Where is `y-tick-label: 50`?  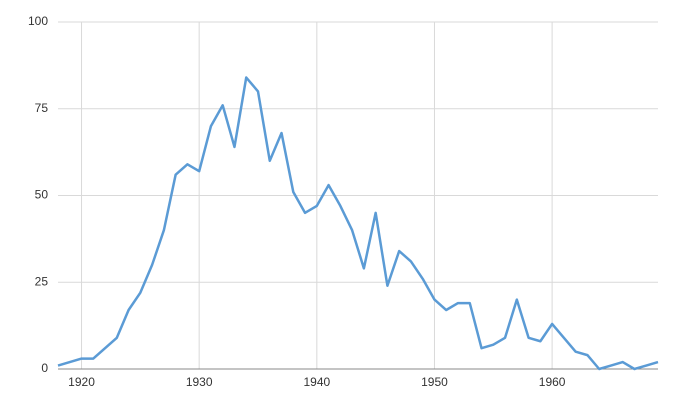
y-tick-label: 50 is located at coordinates (42, 195).